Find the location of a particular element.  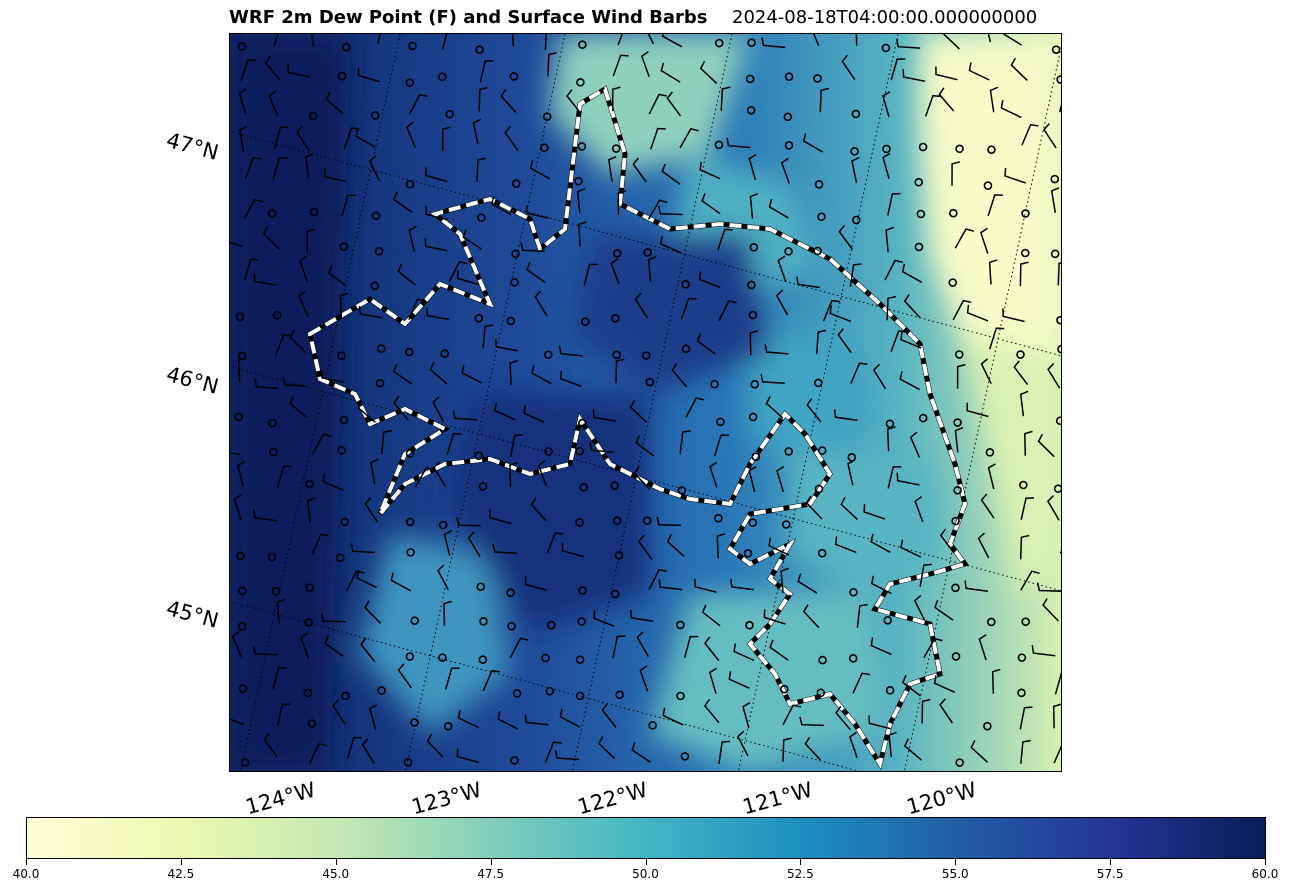

colorbar-tick-label: 42.5 is located at coordinates (181, 874).